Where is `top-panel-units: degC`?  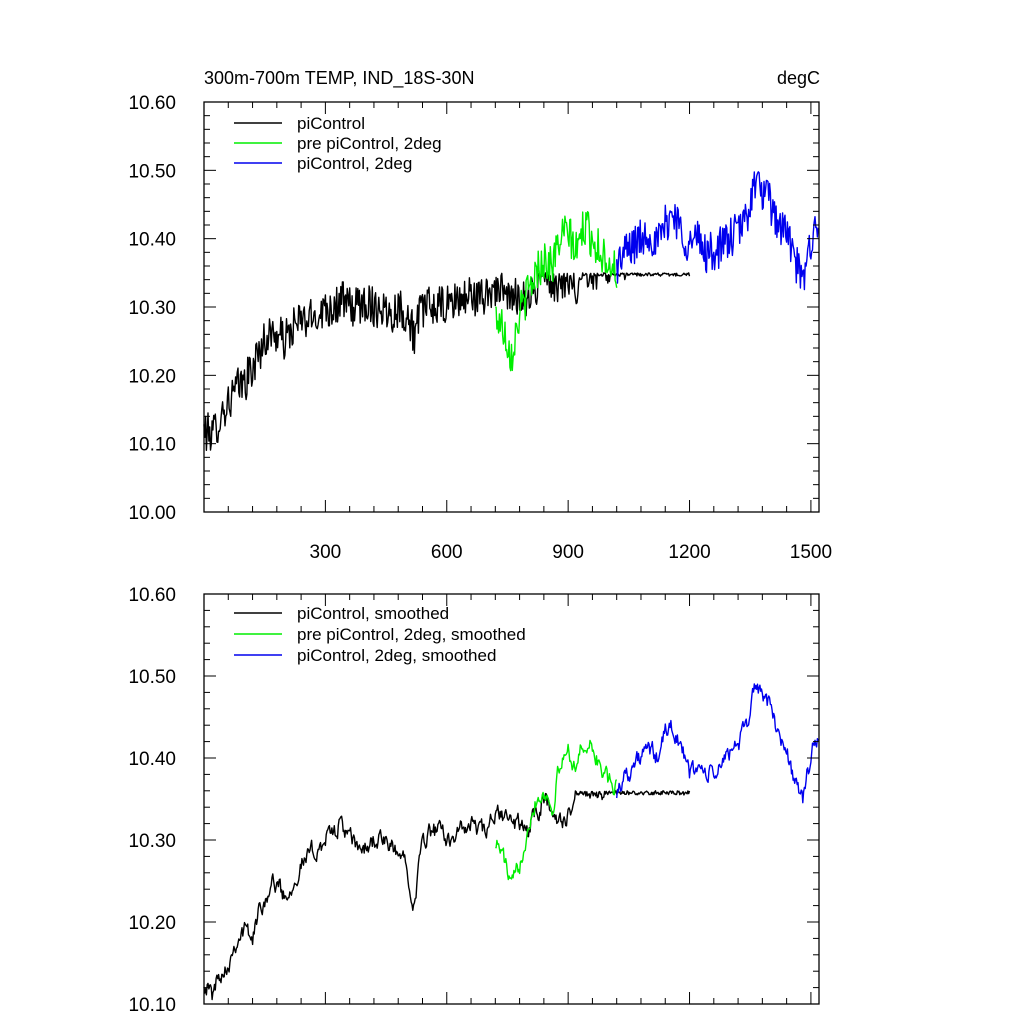 top-panel-units: degC is located at coordinates (798, 78).